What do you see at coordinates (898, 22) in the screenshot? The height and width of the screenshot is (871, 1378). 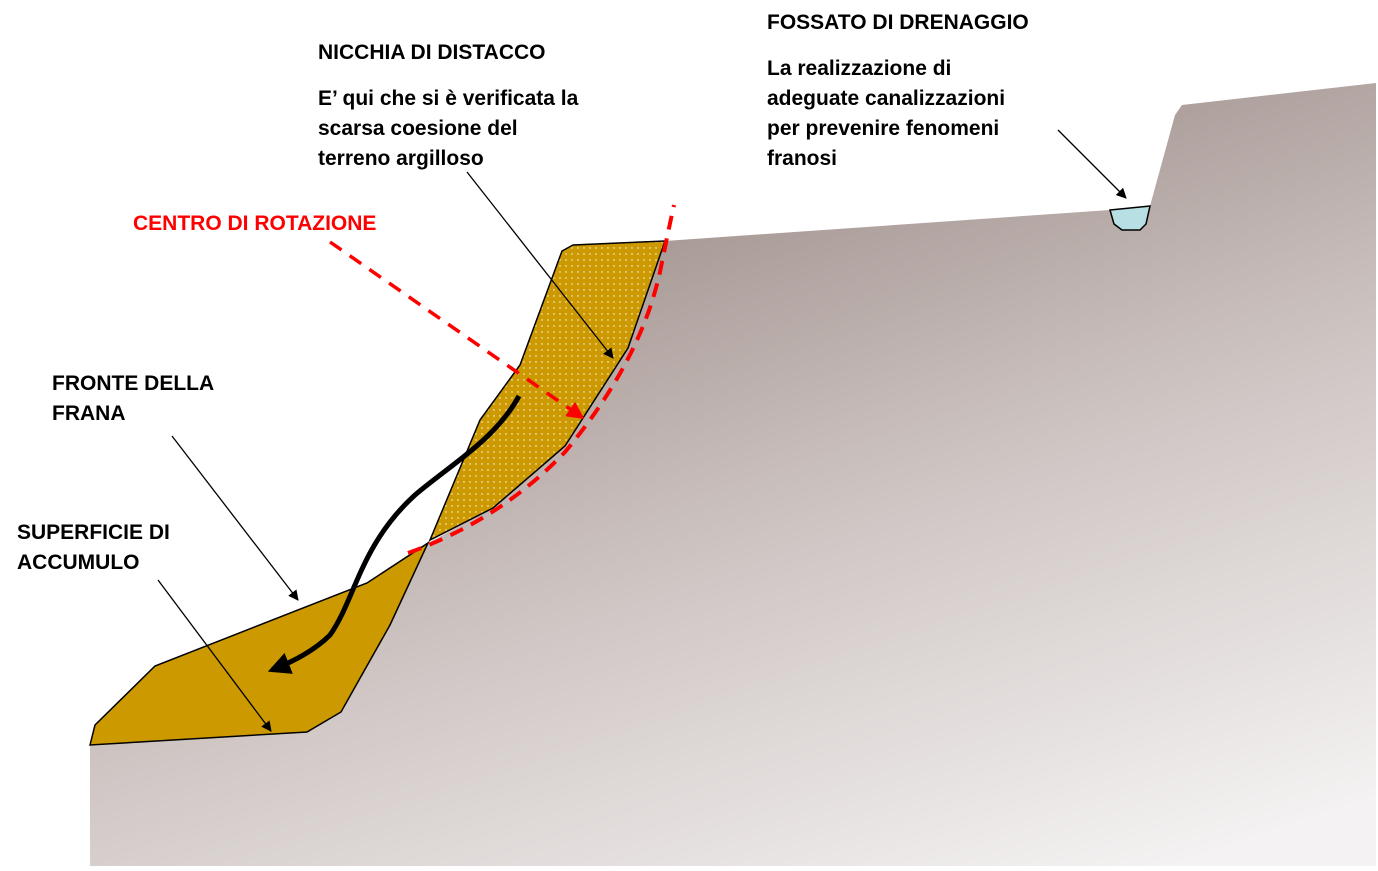 I see `fossato-title: FOSSATO DI DRENAGGIO` at bounding box center [898, 22].